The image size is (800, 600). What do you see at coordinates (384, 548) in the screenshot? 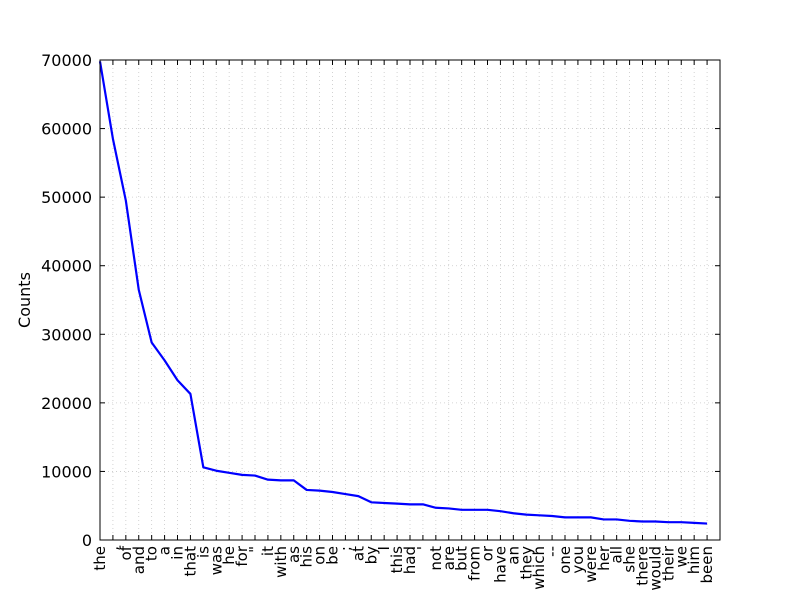
I see `x-tick-label: I` at bounding box center [384, 548].